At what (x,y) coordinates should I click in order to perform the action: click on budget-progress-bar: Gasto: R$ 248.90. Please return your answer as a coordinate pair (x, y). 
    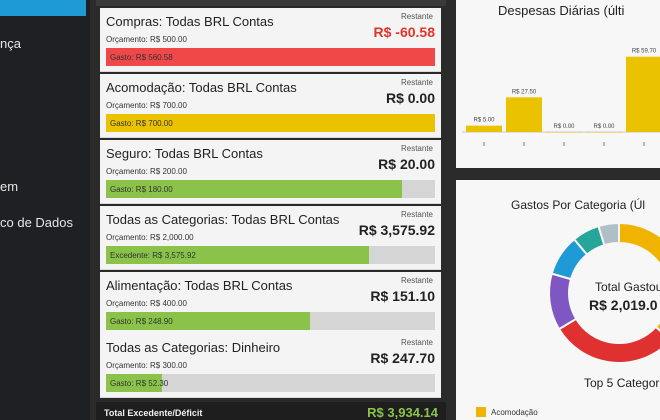
    Looking at the image, I should click on (270, 321).